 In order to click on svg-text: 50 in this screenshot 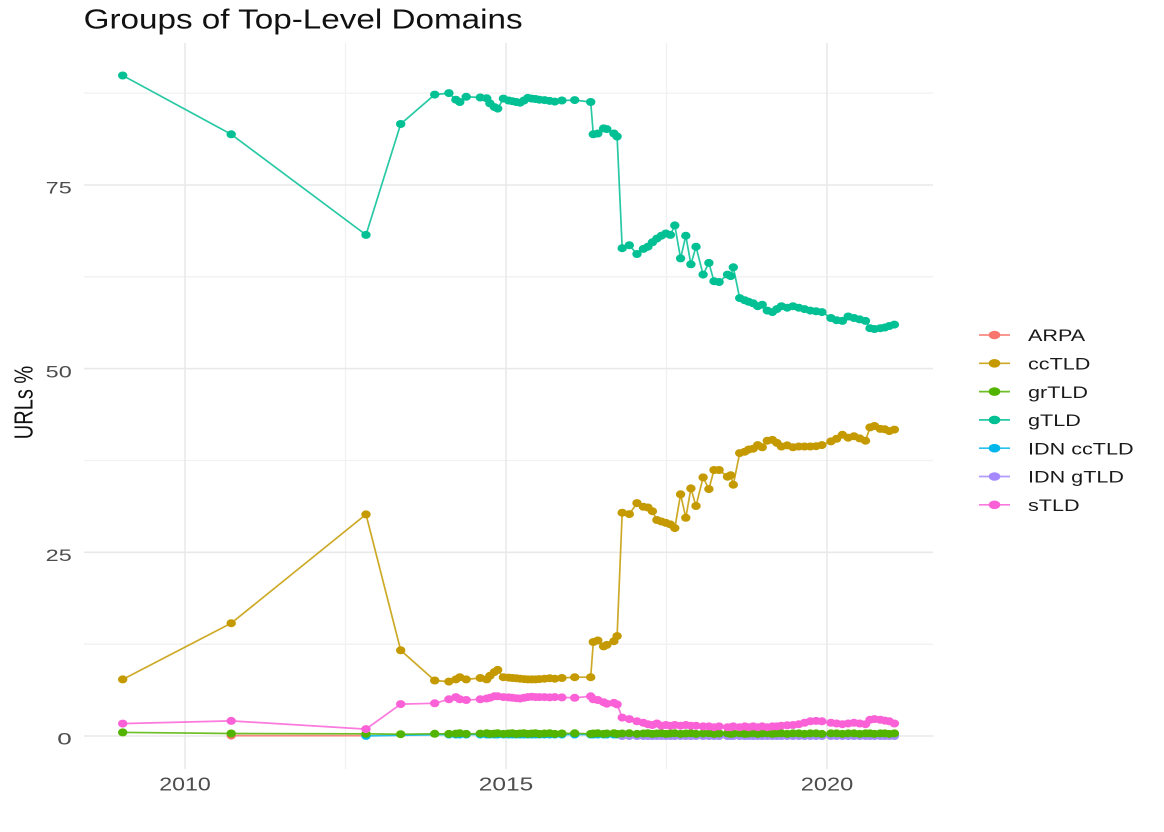, I will do `click(59, 371)`.